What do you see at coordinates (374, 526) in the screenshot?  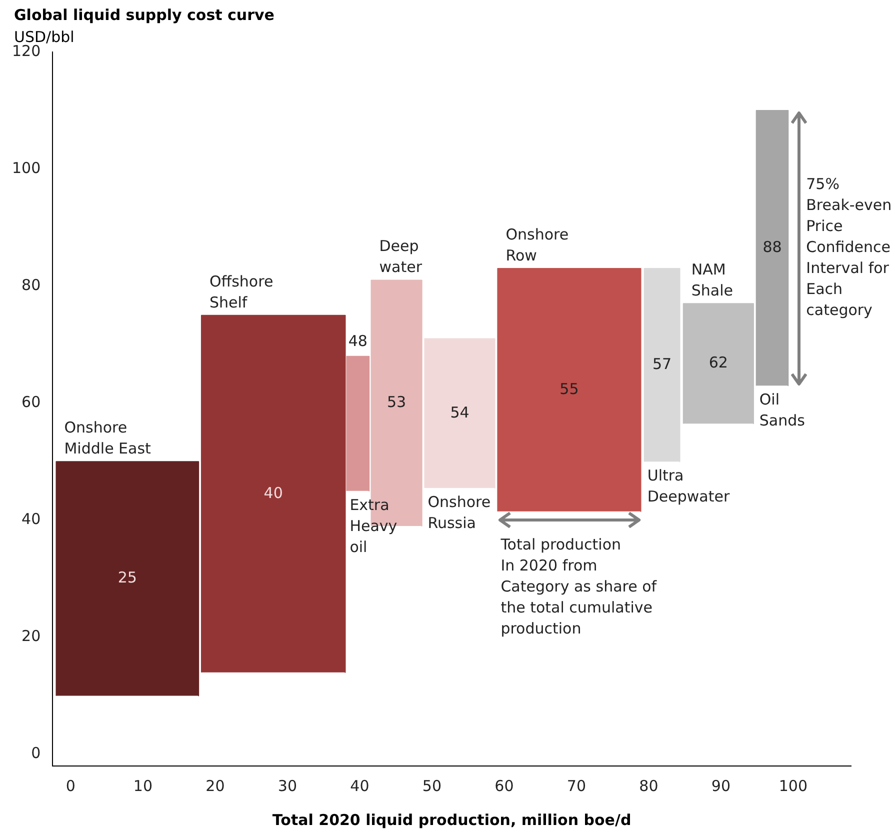 I see `annotation: Extra Heavy oil` at bounding box center [374, 526].